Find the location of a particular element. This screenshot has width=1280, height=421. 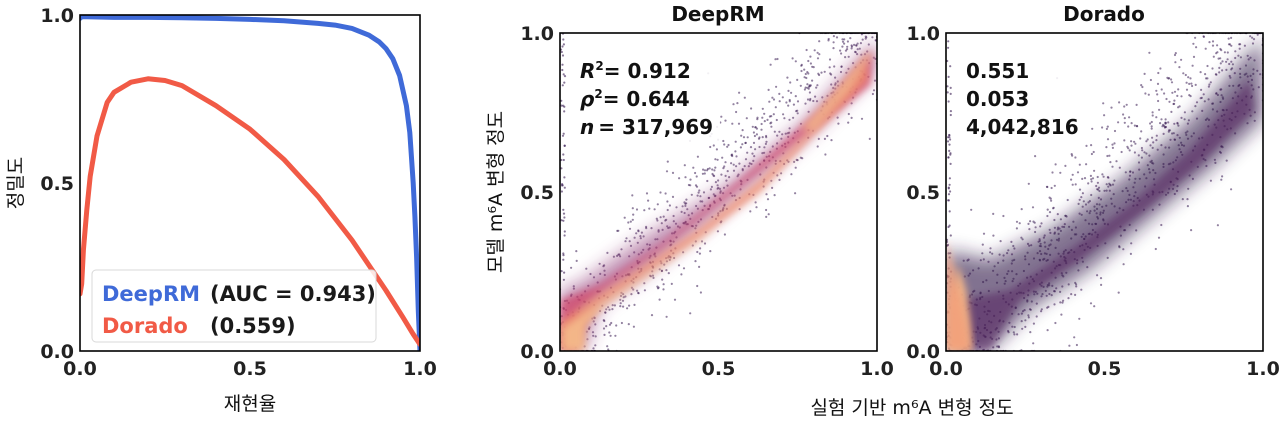

legend-label-deeprm: DeepRM is located at coordinates (151, 294).